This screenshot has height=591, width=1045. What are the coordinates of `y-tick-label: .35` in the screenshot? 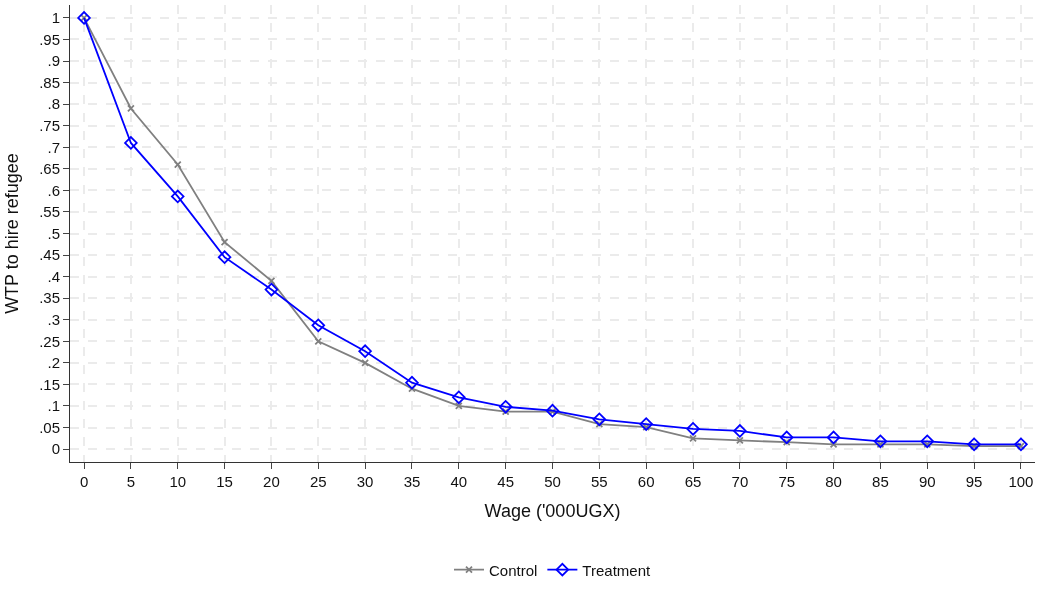 It's located at (49, 298).